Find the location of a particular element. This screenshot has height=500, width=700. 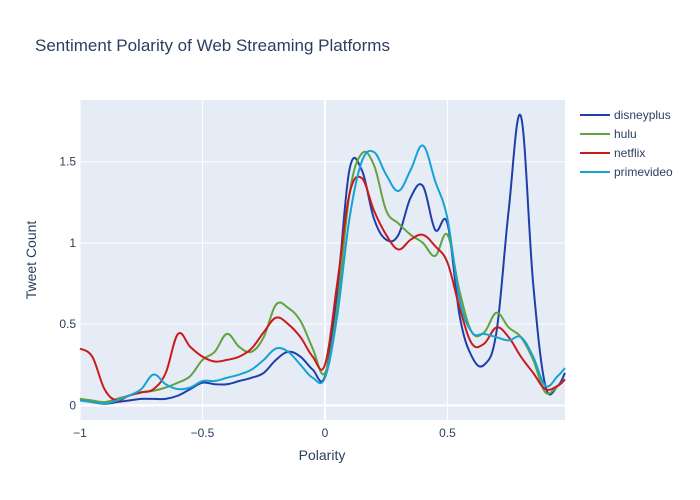

y-tick-label: 1.5 is located at coordinates (67, 162).